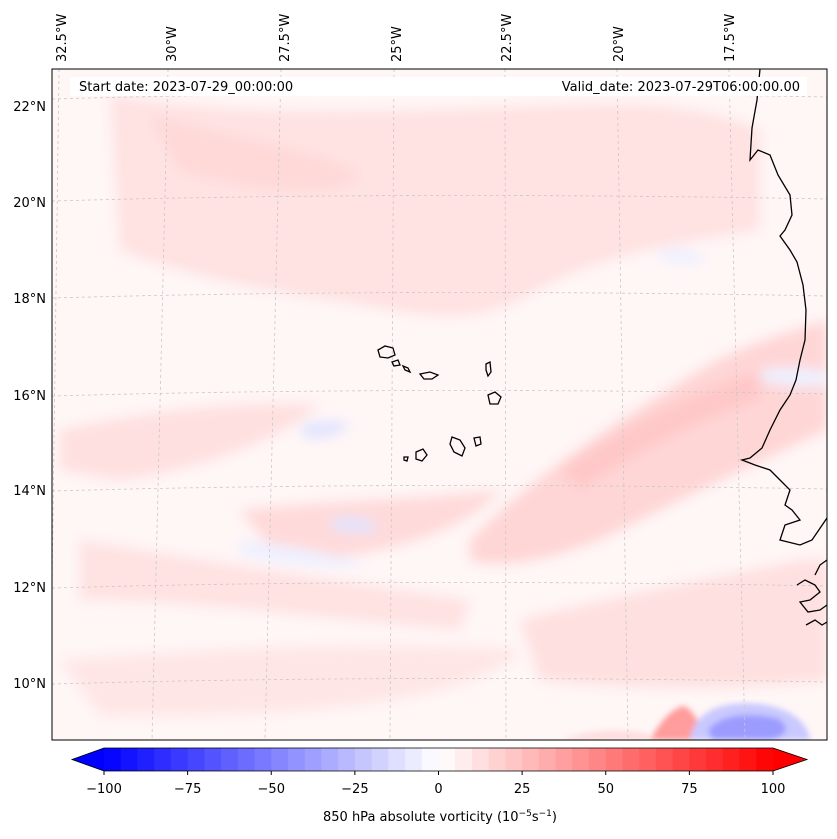 The height and width of the screenshot is (839, 837). What do you see at coordinates (271, 789) in the screenshot?
I see `colorbar-tick-label: −50` at bounding box center [271, 789].